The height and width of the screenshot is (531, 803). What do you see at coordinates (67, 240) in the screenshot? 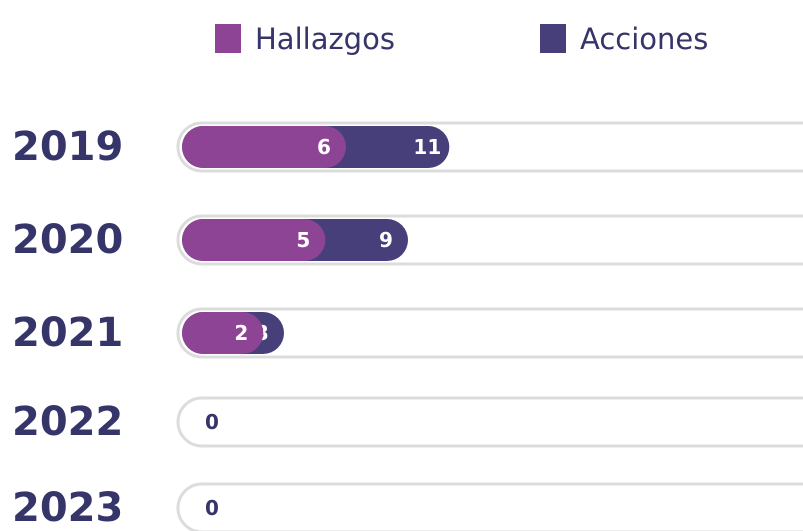
I see `category-label: 2020` at bounding box center [67, 240].